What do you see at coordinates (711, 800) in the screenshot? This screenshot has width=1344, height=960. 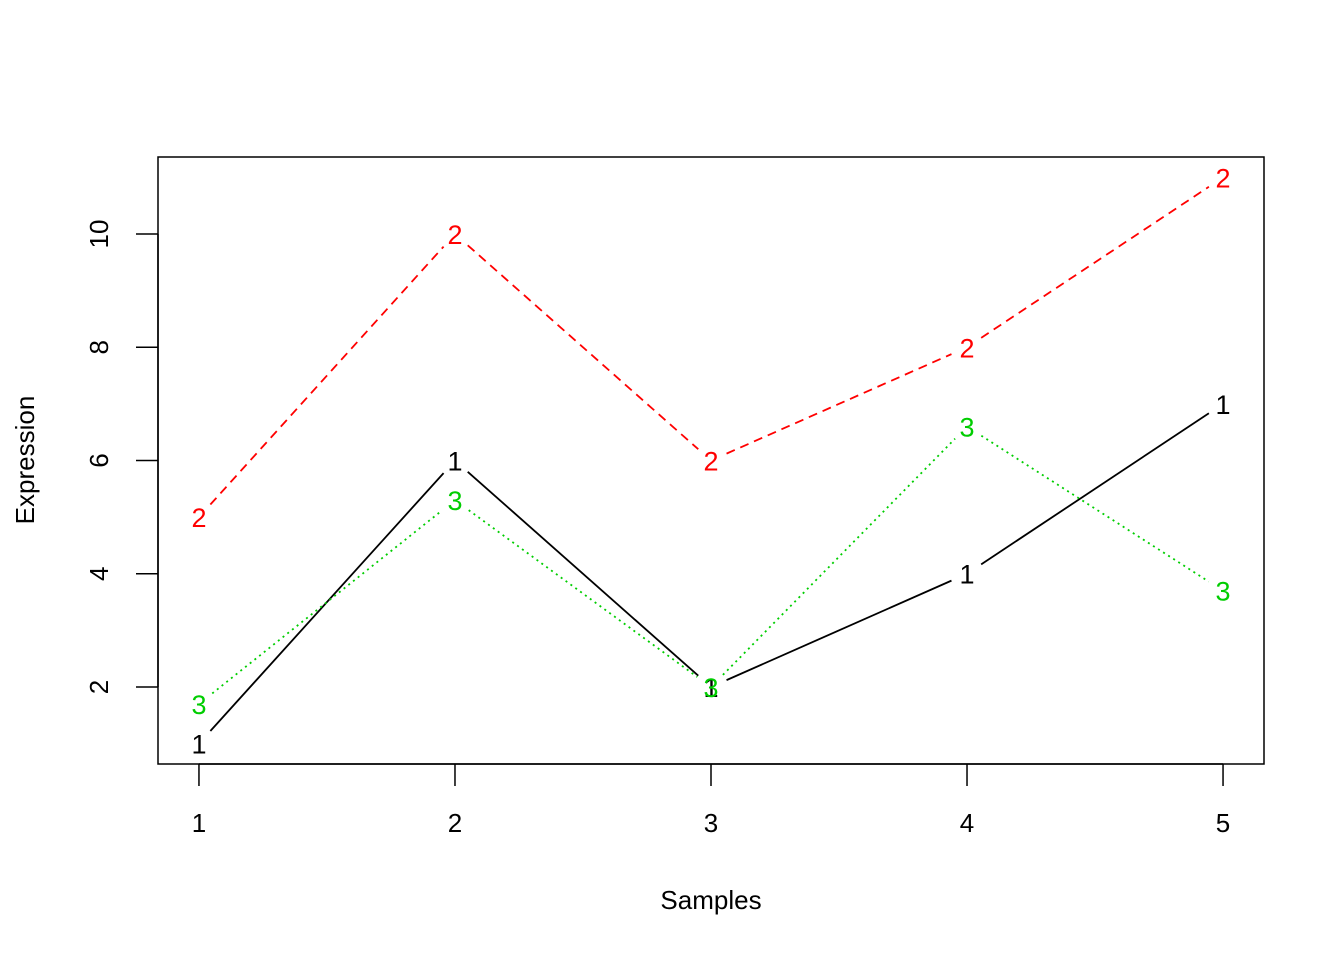 I see `x-axis: 1 2 3 4 5` at bounding box center [711, 800].